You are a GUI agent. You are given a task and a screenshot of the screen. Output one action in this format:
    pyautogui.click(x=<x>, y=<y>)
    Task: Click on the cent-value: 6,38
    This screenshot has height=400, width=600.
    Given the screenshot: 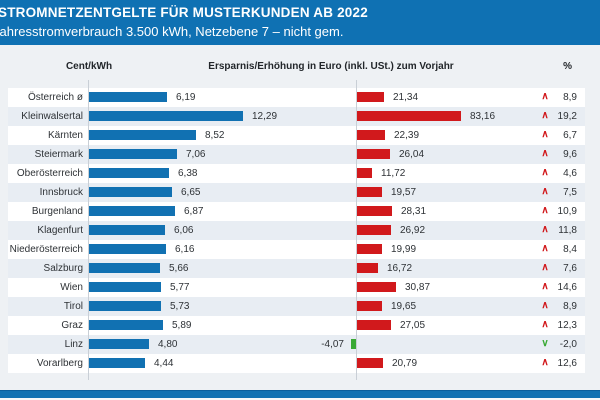 What is the action you would take?
    pyautogui.click(x=188, y=173)
    